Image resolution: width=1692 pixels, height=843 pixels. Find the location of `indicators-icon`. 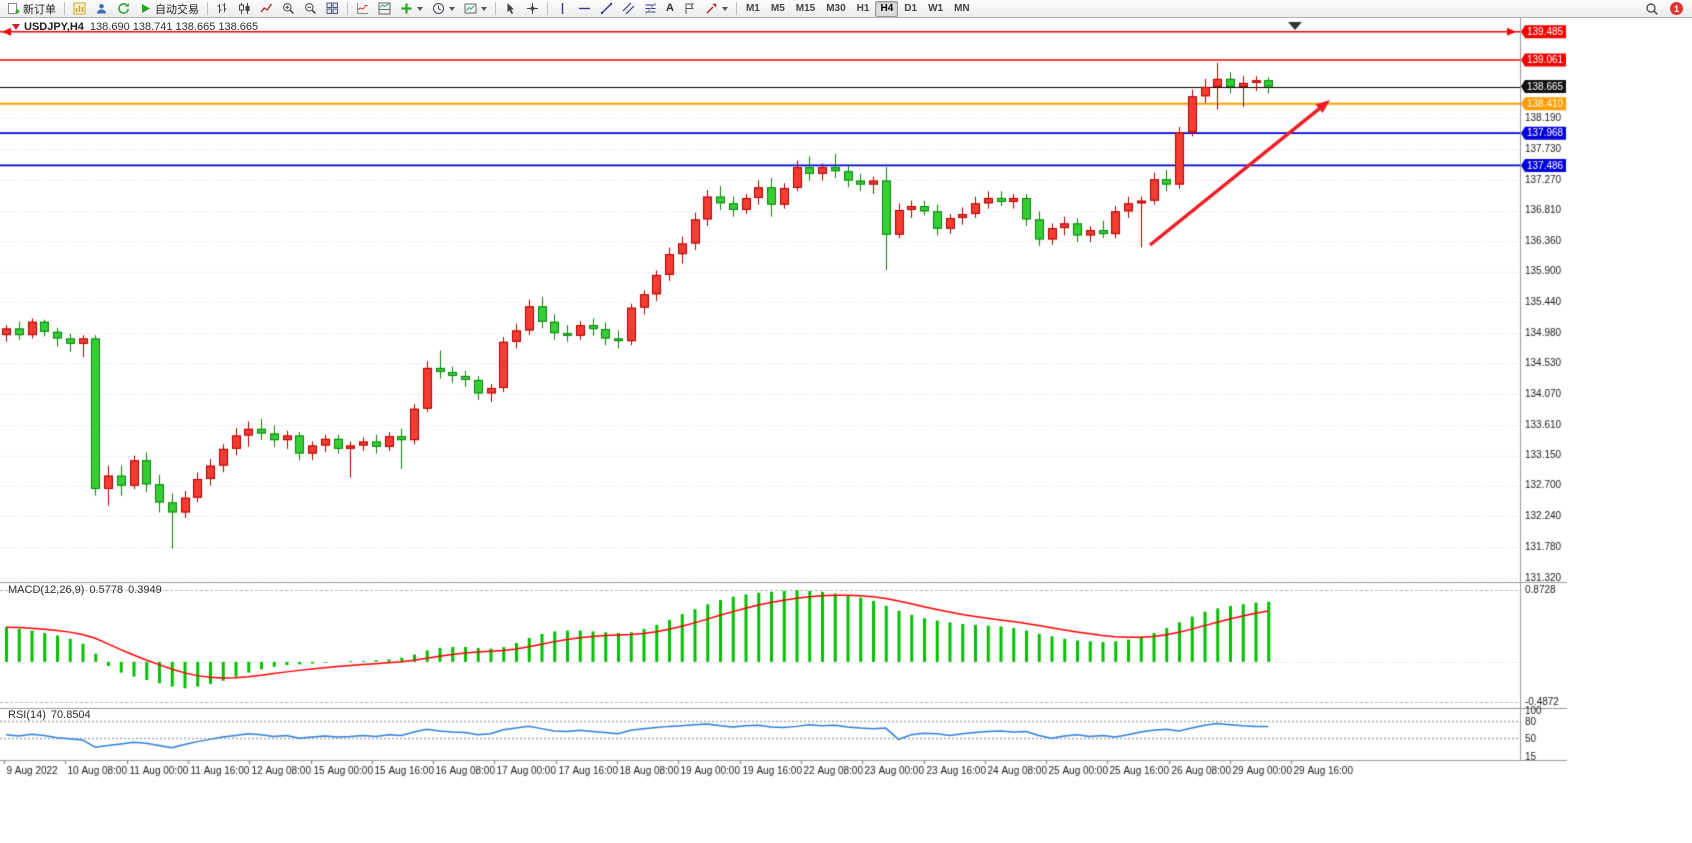

indicators-icon is located at coordinates (362, 8).